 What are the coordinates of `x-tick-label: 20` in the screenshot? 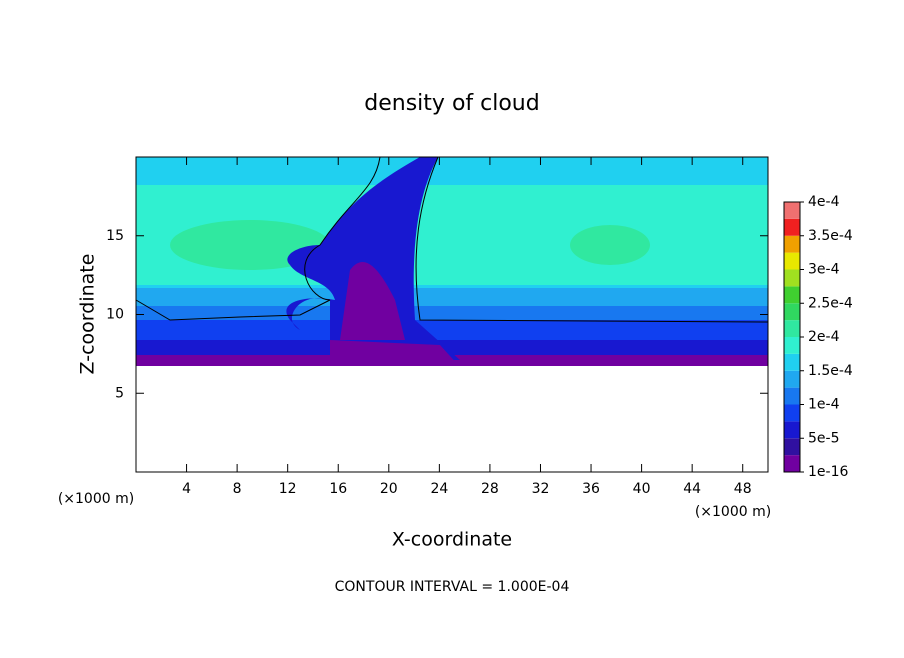 It's located at (389, 489).